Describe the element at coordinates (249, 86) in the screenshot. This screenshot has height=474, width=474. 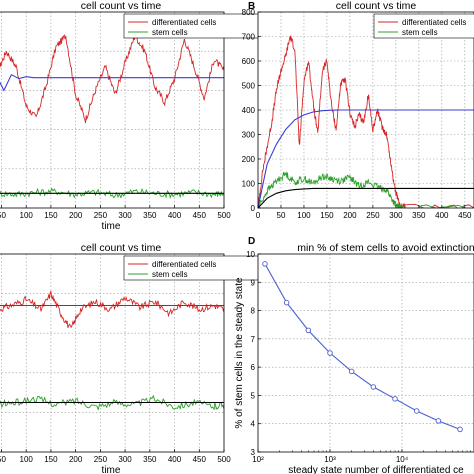
I see `y-tick-label: 500` at that location.